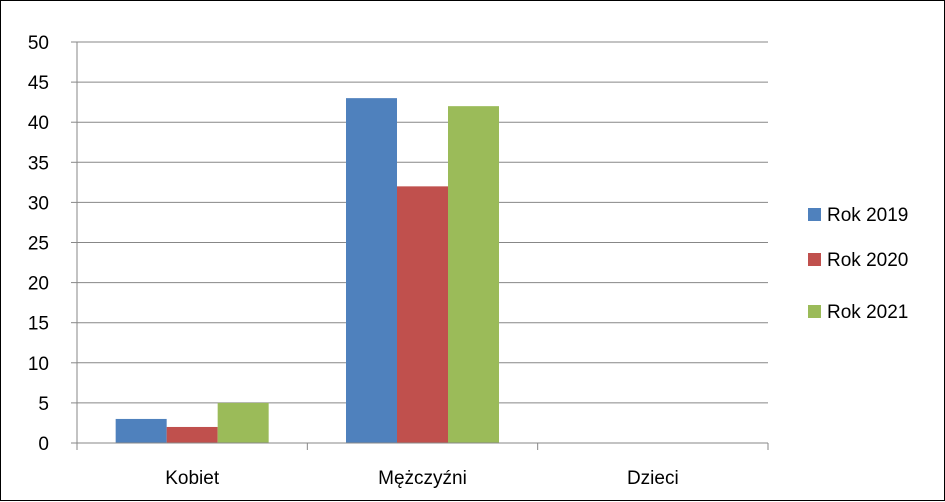  What do you see at coordinates (192, 478) in the screenshot?
I see `x-category-label: Kobiet` at bounding box center [192, 478].